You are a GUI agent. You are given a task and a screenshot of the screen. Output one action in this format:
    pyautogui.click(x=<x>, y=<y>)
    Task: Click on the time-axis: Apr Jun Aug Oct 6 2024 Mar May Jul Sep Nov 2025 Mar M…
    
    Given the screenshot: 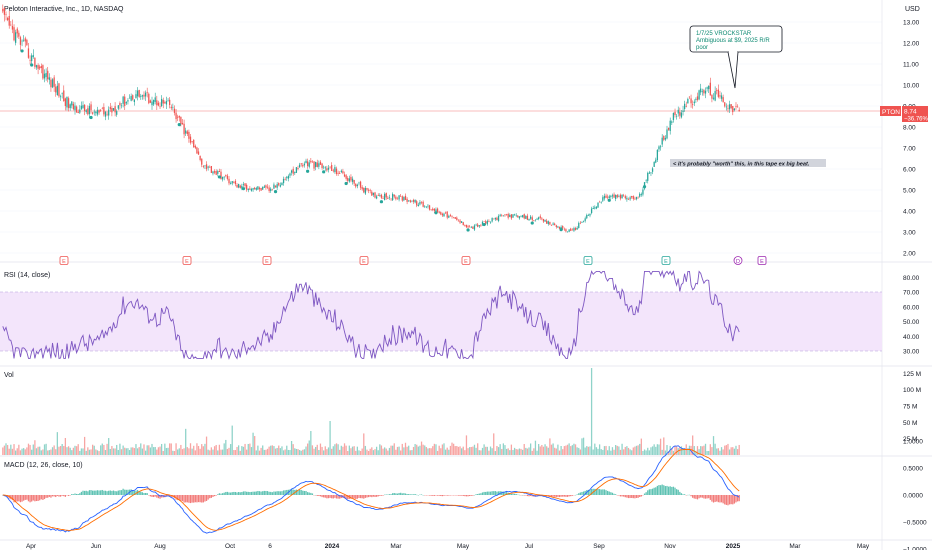 What is the action you would take?
    pyautogui.click(x=448, y=546)
    